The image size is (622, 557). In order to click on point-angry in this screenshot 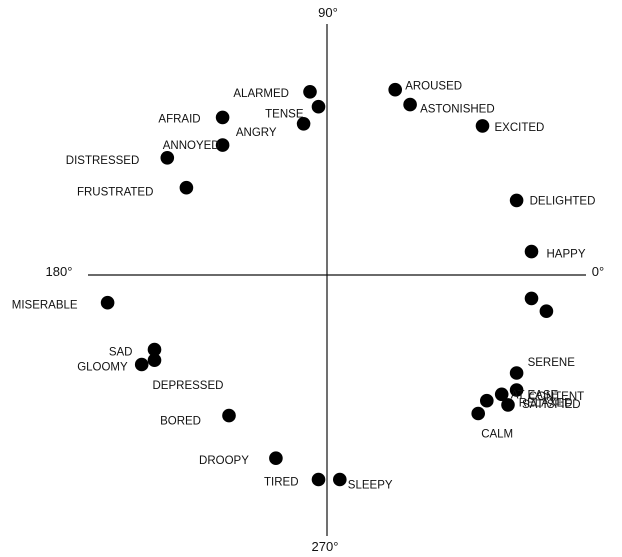, I will do `click(303, 124)`.